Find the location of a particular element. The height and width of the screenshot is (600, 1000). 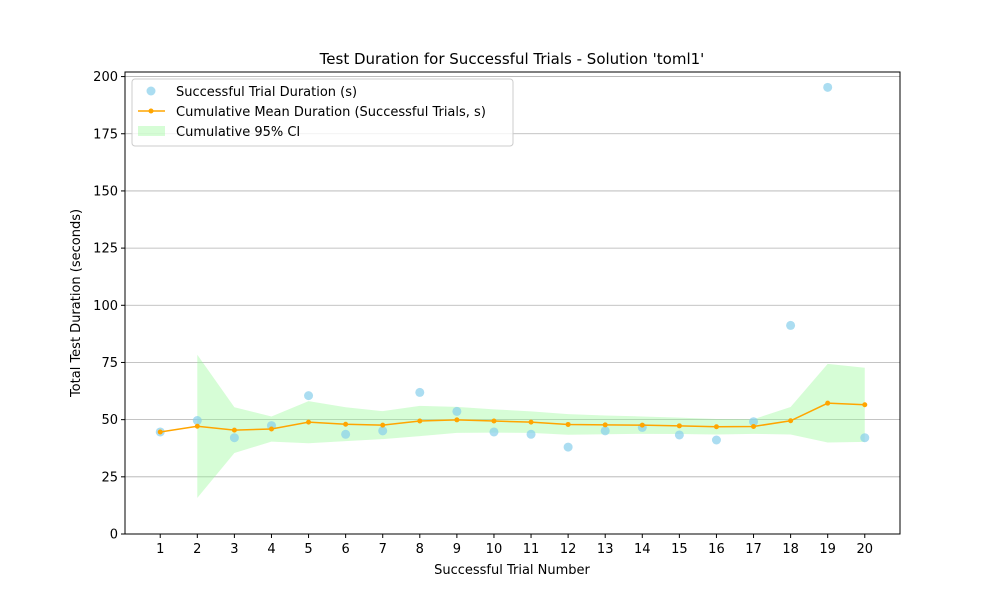

x-tick-label: 9 is located at coordinates (457, 549).